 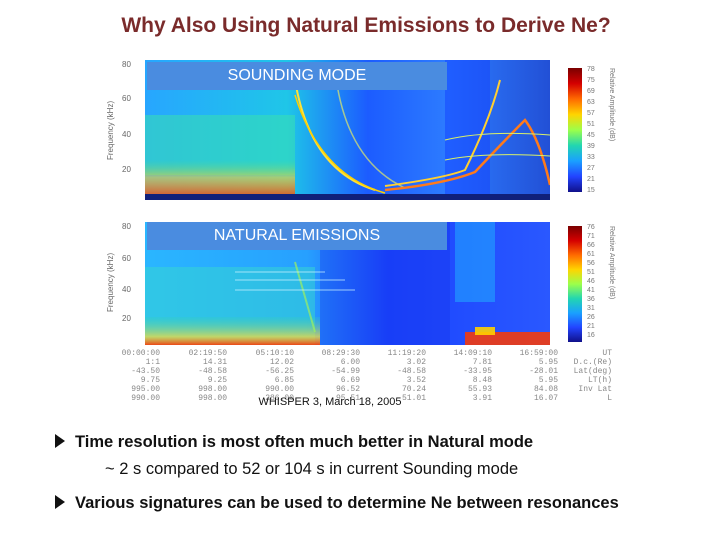 I want to click on time-column: 14:09:10 7.81 -33.95 8.48 55.93 3.91, so click(x=471, y=376).